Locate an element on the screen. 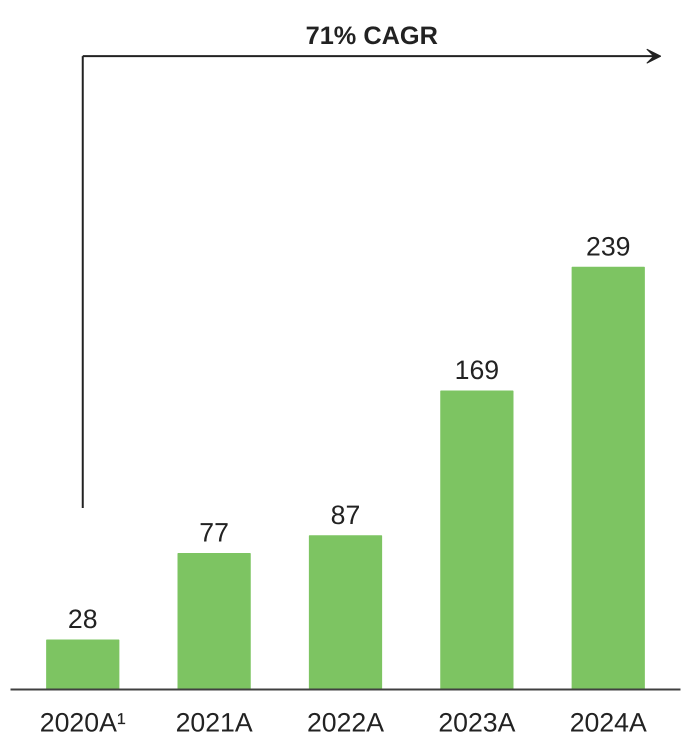 Image resolution: width=695 pixels, height=748 pixels. data-label: 28 is located at coordinates (83, 619).